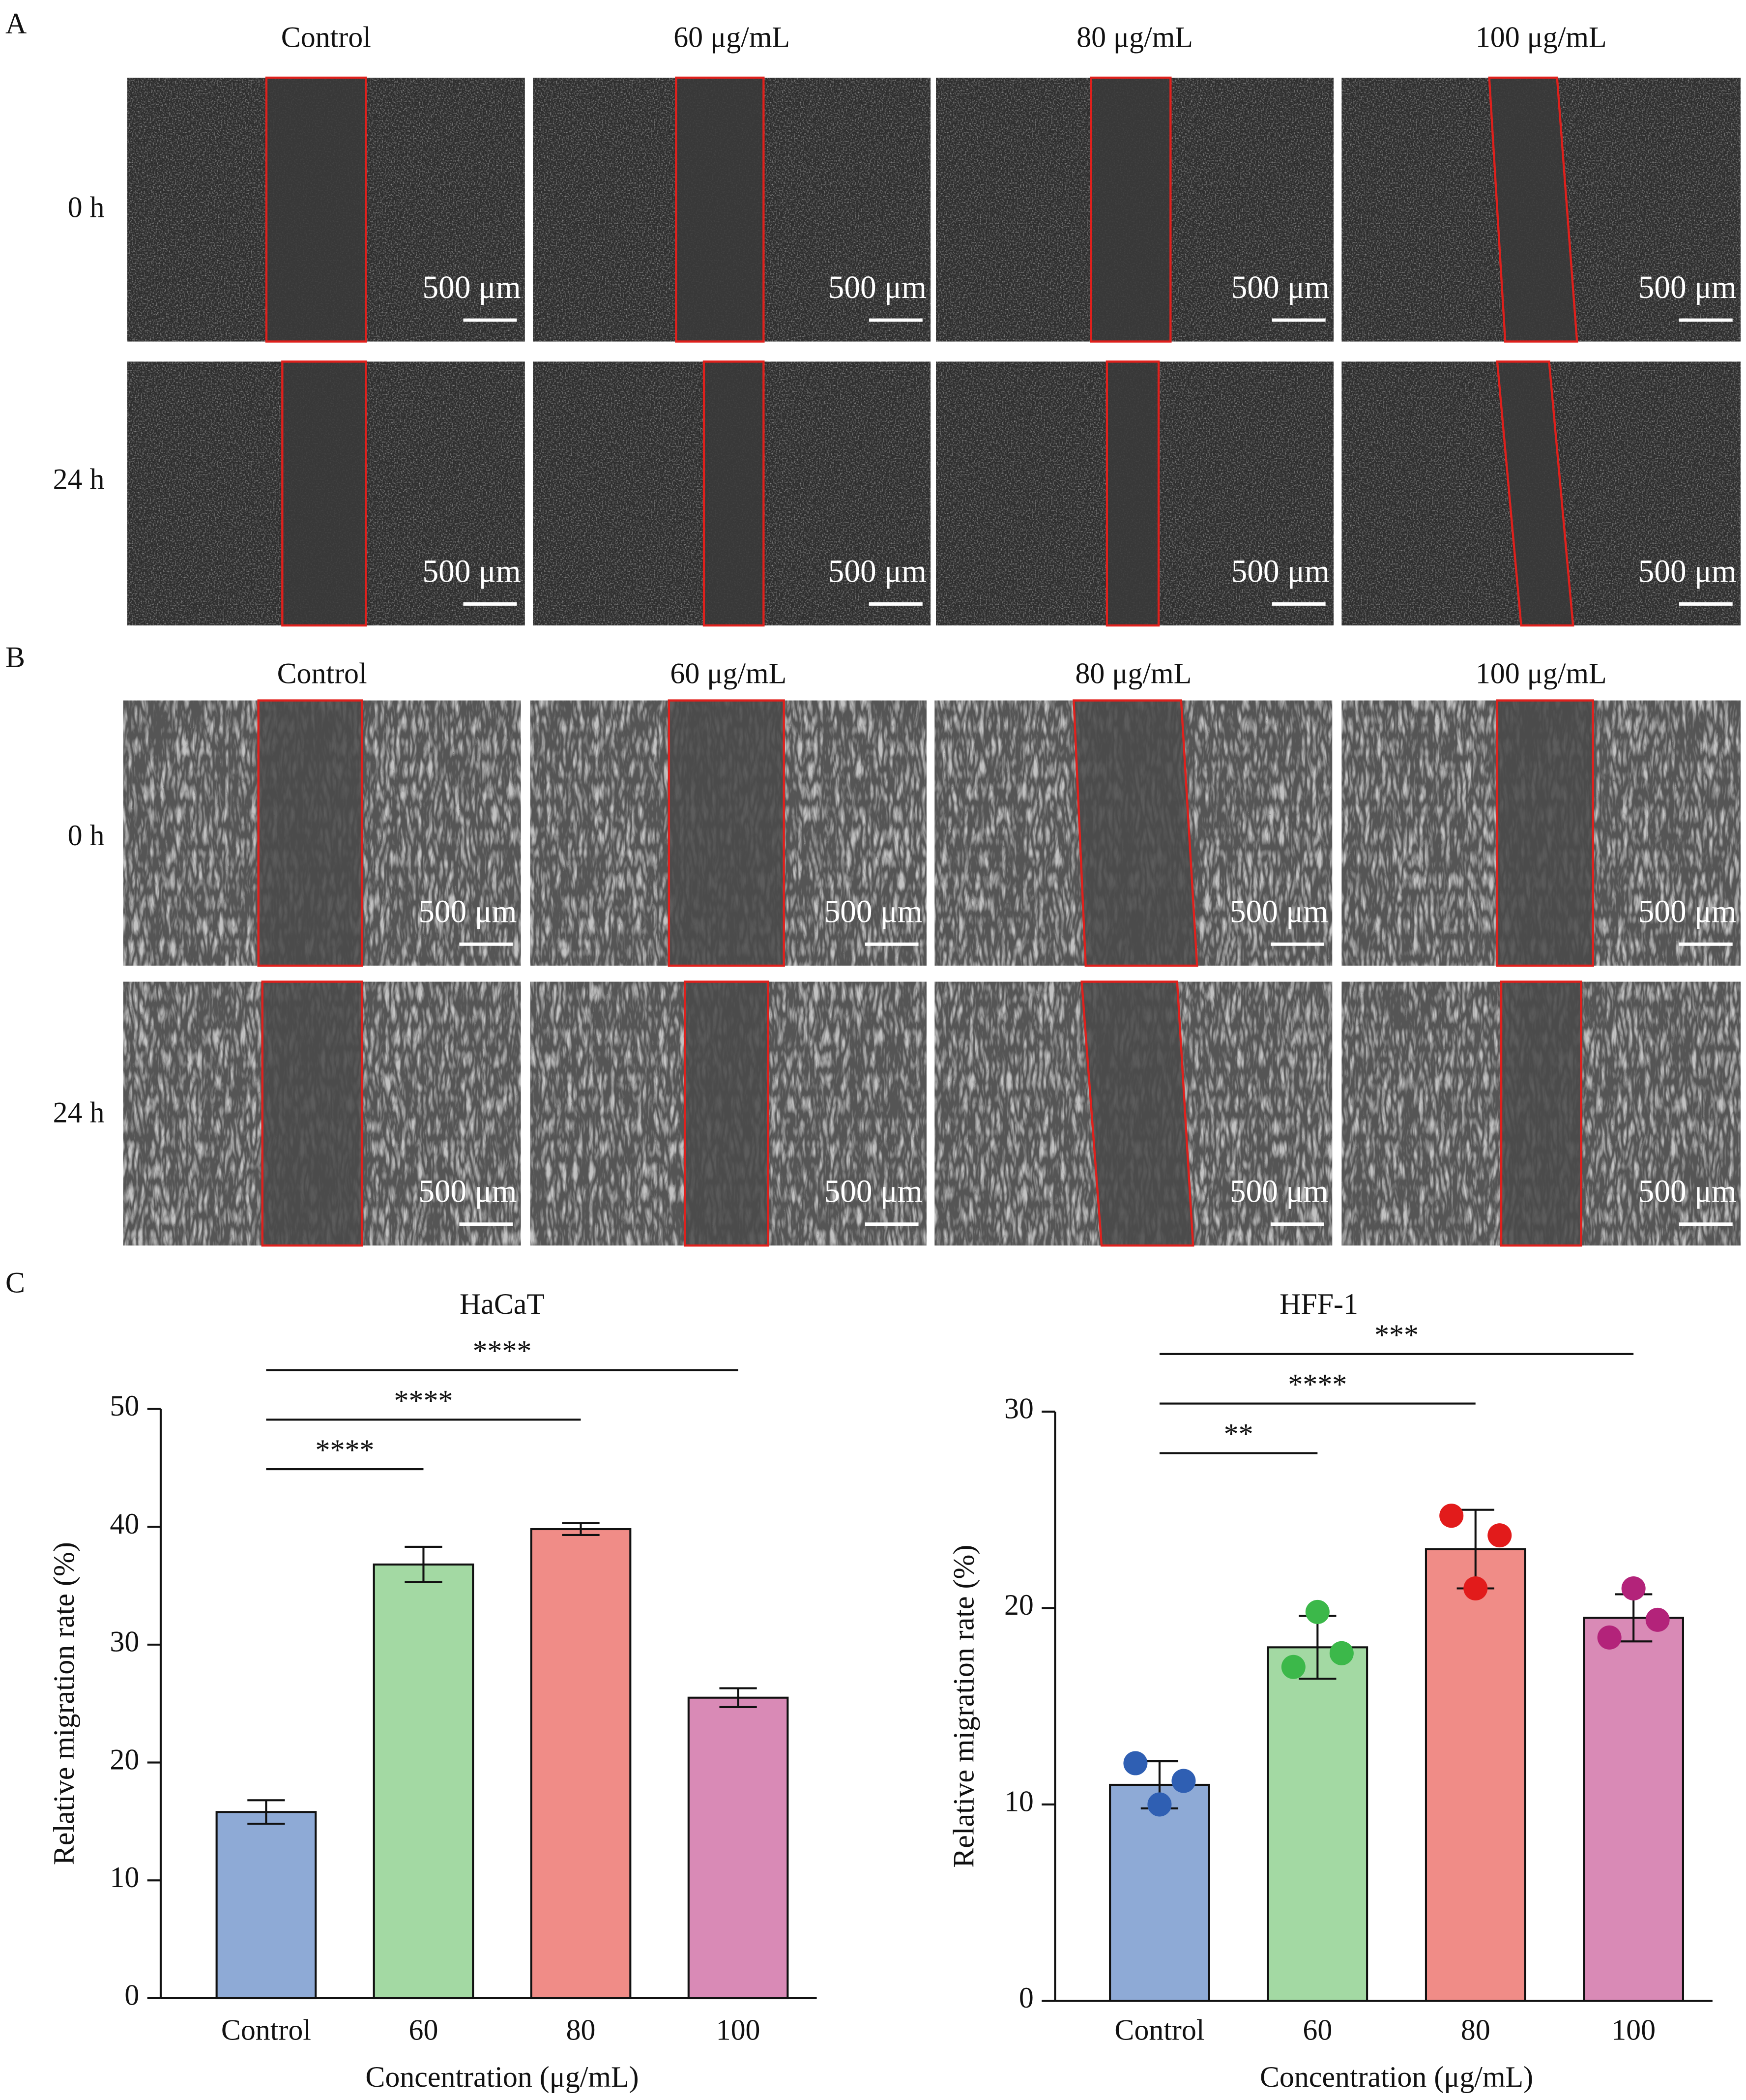  What do you see at coordinates (124, 1406) in the screenshot?
I see `y-tick-label: 50` at bounding box center [124, 1406].